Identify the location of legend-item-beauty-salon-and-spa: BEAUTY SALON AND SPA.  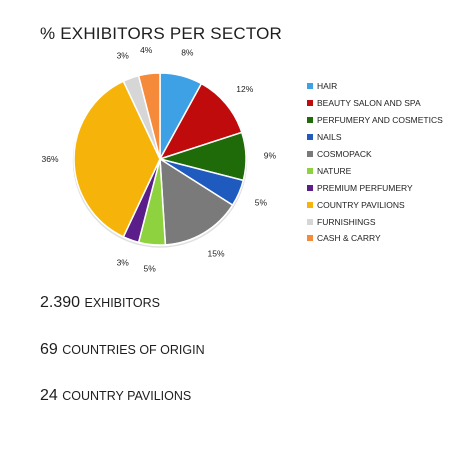
(375, 103).